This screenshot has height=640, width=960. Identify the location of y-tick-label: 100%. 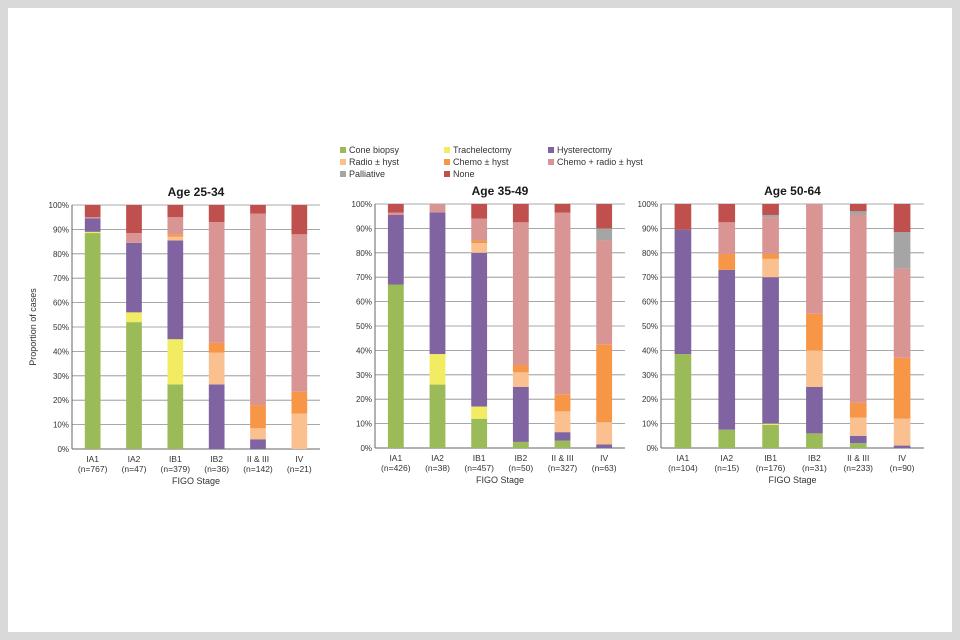
(362, 204).